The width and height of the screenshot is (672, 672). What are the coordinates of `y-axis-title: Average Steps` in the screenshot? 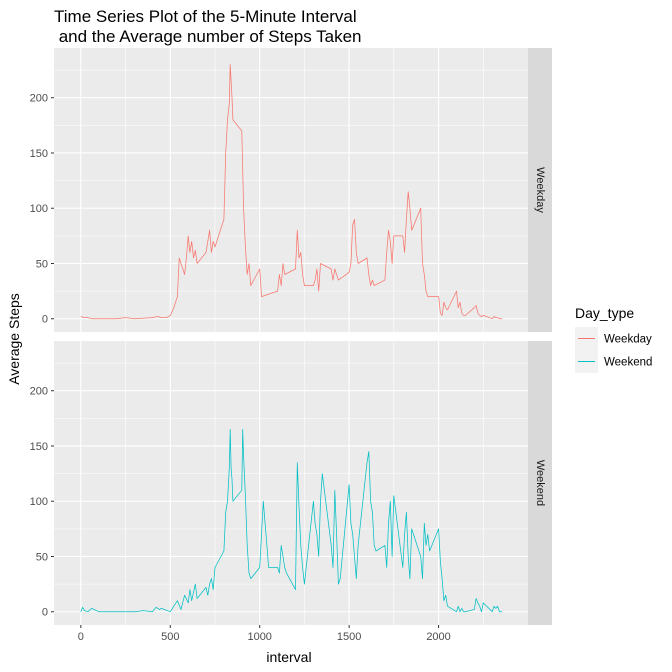 It's located at (14, 339).